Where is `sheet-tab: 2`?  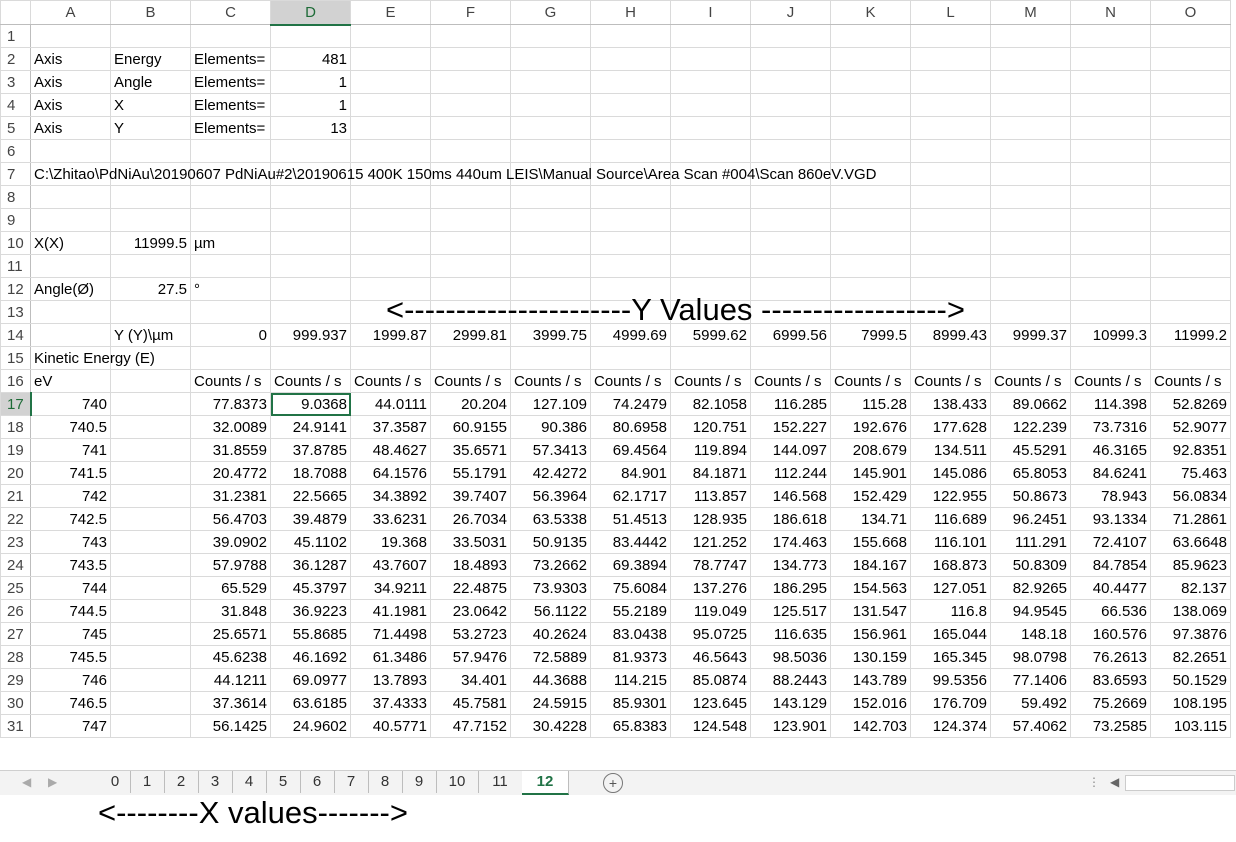
sheet-tab: 2 is located at coordinates (181, 782).